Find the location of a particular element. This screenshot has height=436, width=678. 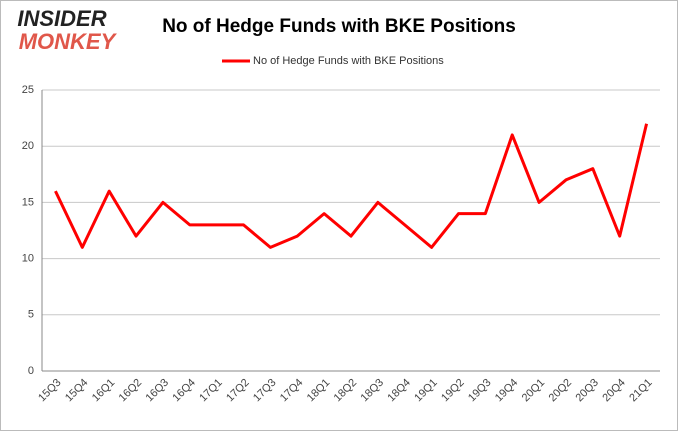

chart-title: No of Hedge Funds with BKE Positions is located at coordinates (339, 26).